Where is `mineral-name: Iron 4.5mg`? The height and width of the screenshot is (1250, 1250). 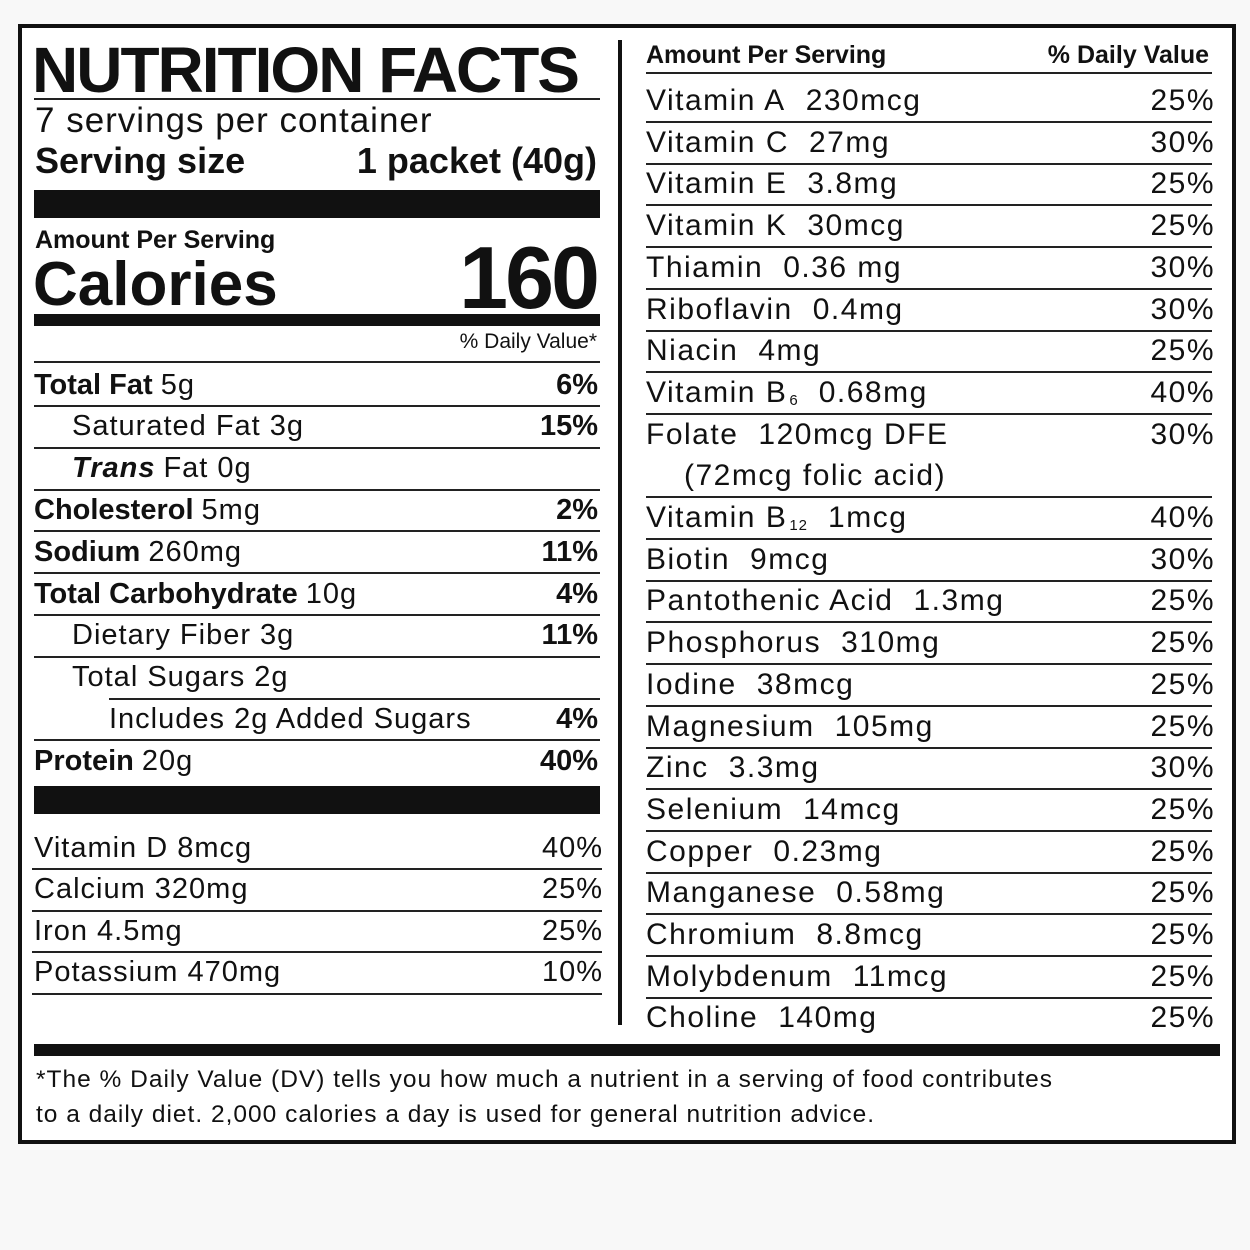
mineral-name: Iron 4.5mg is located at coordinates (108, 930).